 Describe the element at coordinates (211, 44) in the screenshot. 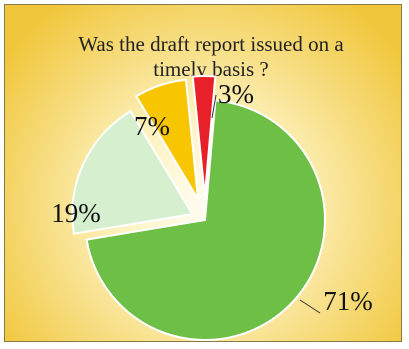

I see `chart-title-line-1: Was the draft report issued on a` at that location.